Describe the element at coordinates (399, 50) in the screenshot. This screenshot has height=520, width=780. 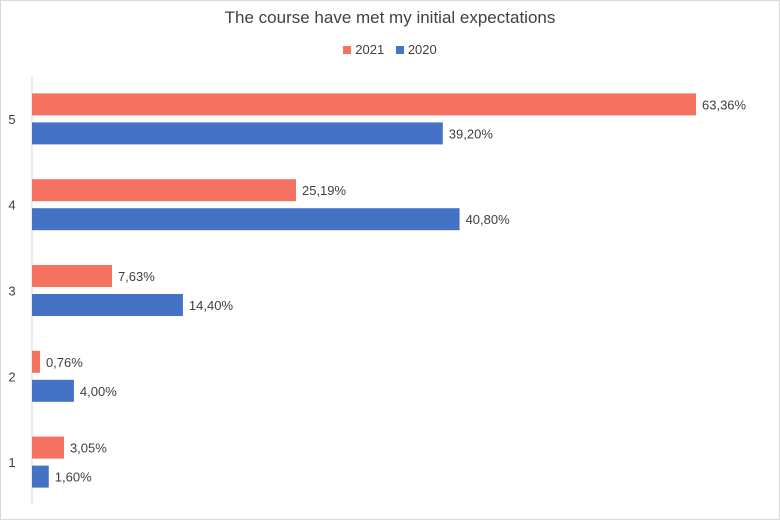
I see `legend-swatch-2020` at that location.